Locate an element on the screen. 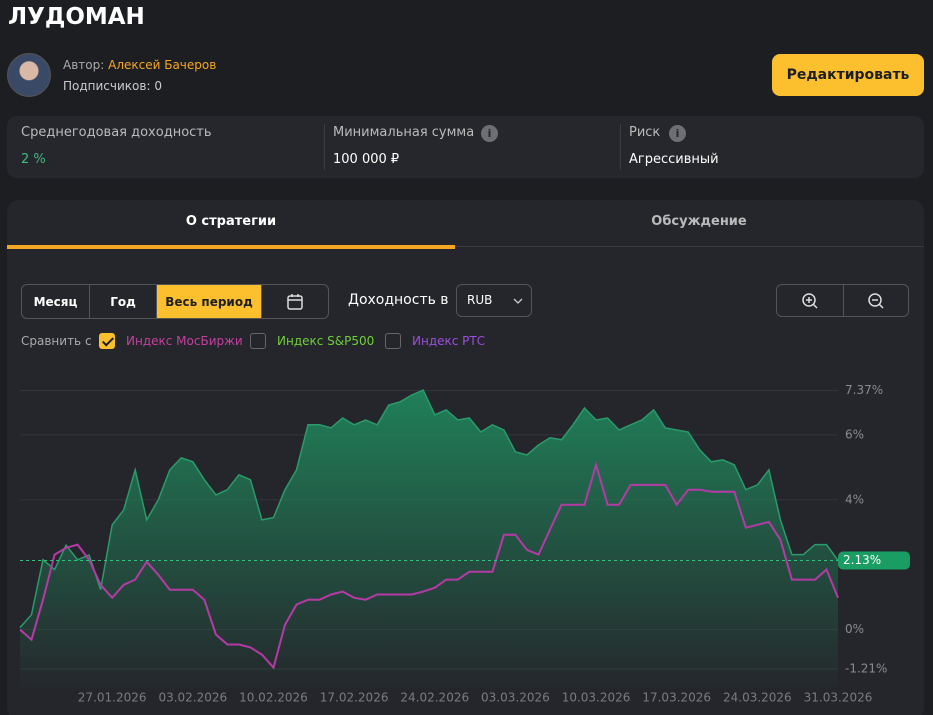  compare-name: Индекс РТС is located at coordinates (449, 341).